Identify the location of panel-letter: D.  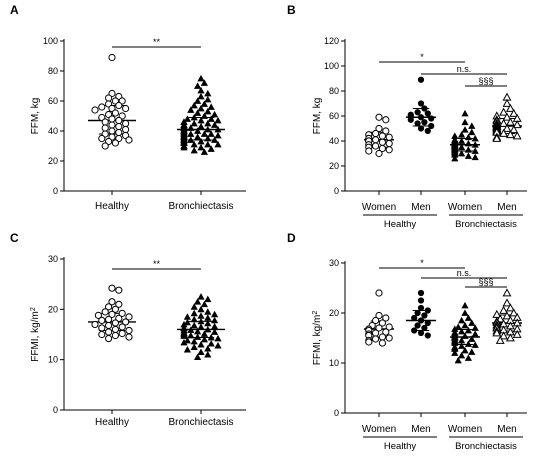
(291, 238).